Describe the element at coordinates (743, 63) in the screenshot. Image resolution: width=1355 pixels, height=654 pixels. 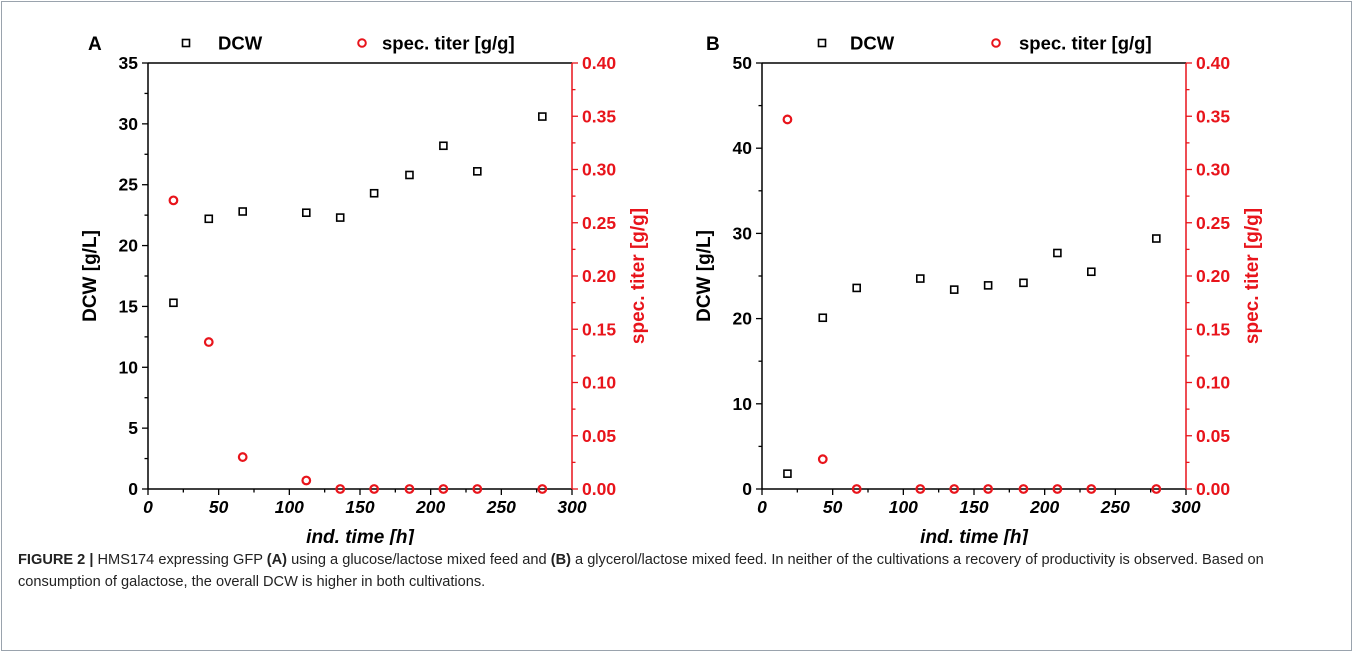
I see `y-tick-label: 50` at that location.